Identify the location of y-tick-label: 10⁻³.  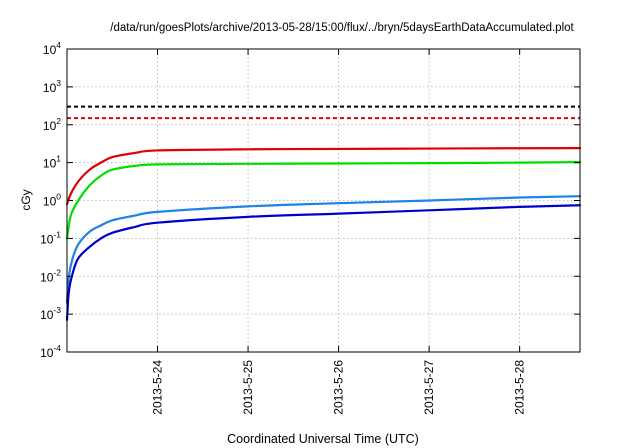
(50, 313).